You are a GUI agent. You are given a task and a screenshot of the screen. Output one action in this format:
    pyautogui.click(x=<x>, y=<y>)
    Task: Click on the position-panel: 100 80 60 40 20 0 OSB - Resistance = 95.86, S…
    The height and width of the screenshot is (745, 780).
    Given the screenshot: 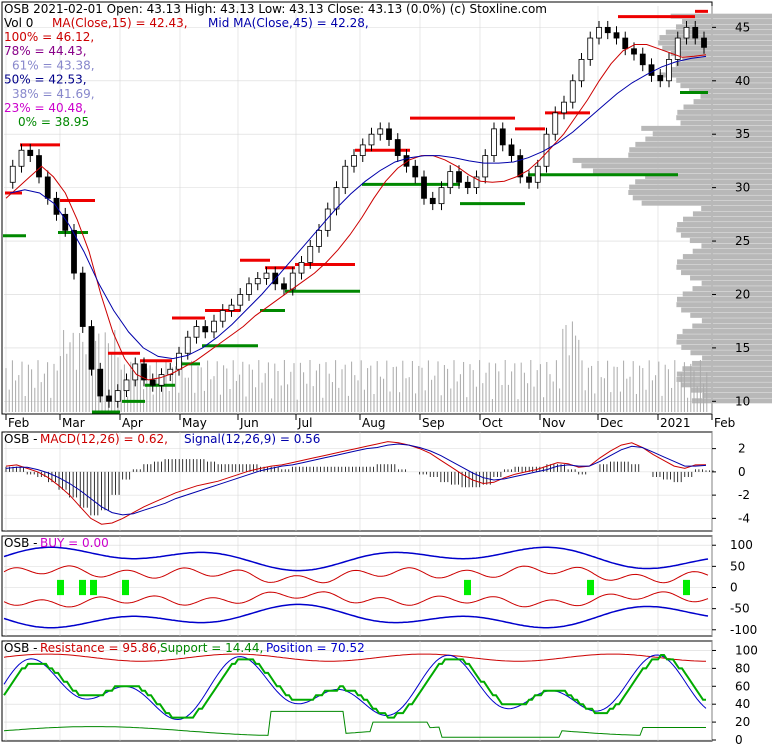 What is the action you would take?
    pyautogui.click(x=379, y=692)
    